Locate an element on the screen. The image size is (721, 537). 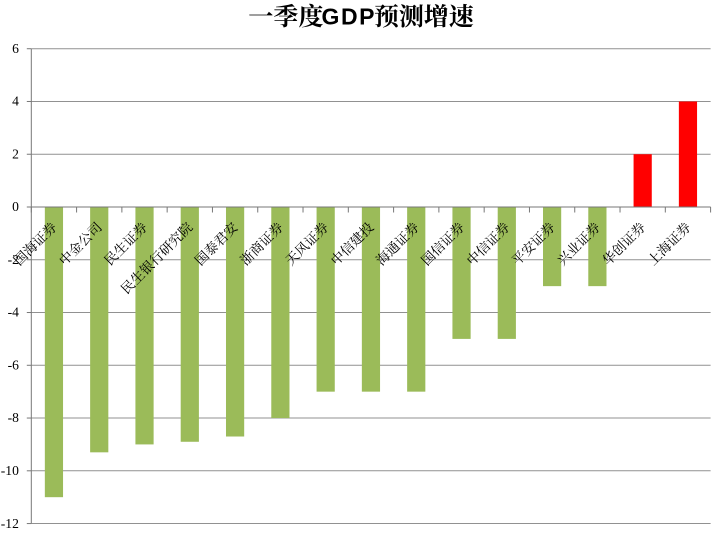
svg-text: 2 is located at coordinates (15, 153).